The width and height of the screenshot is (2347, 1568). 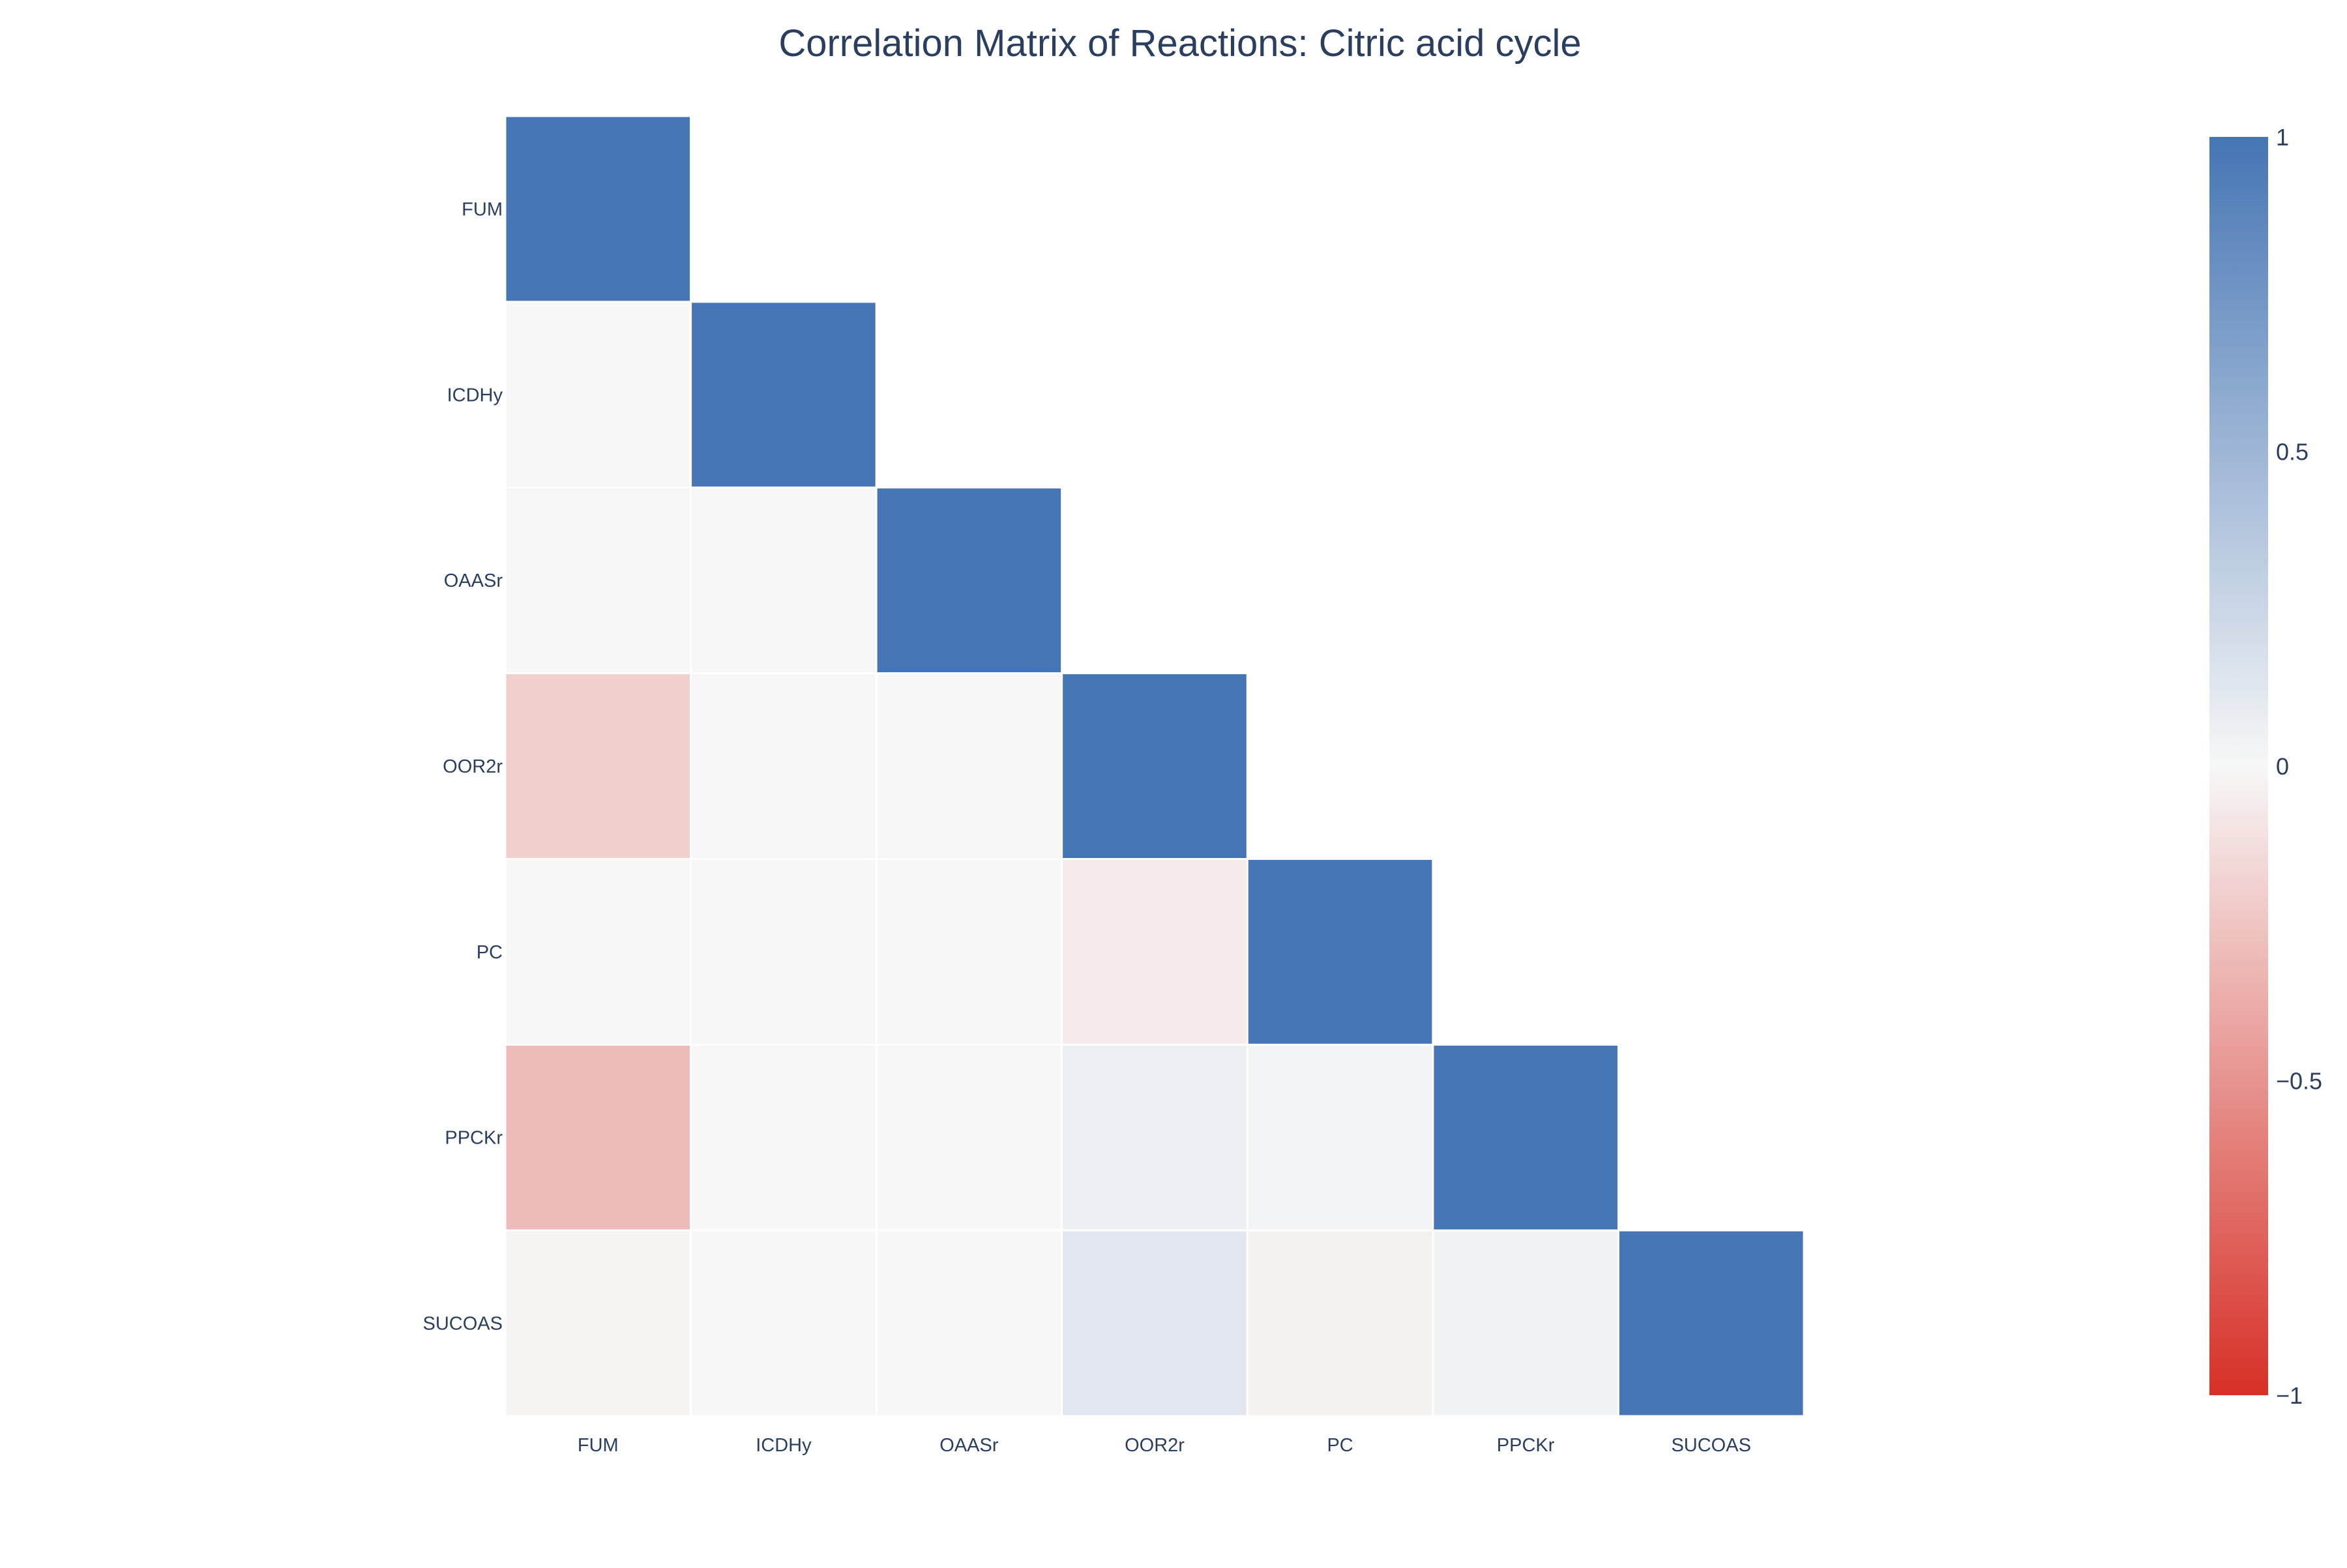 I want to click on heatmap-cell-SUCOAS-PC, so click(x=1340, y=1323).